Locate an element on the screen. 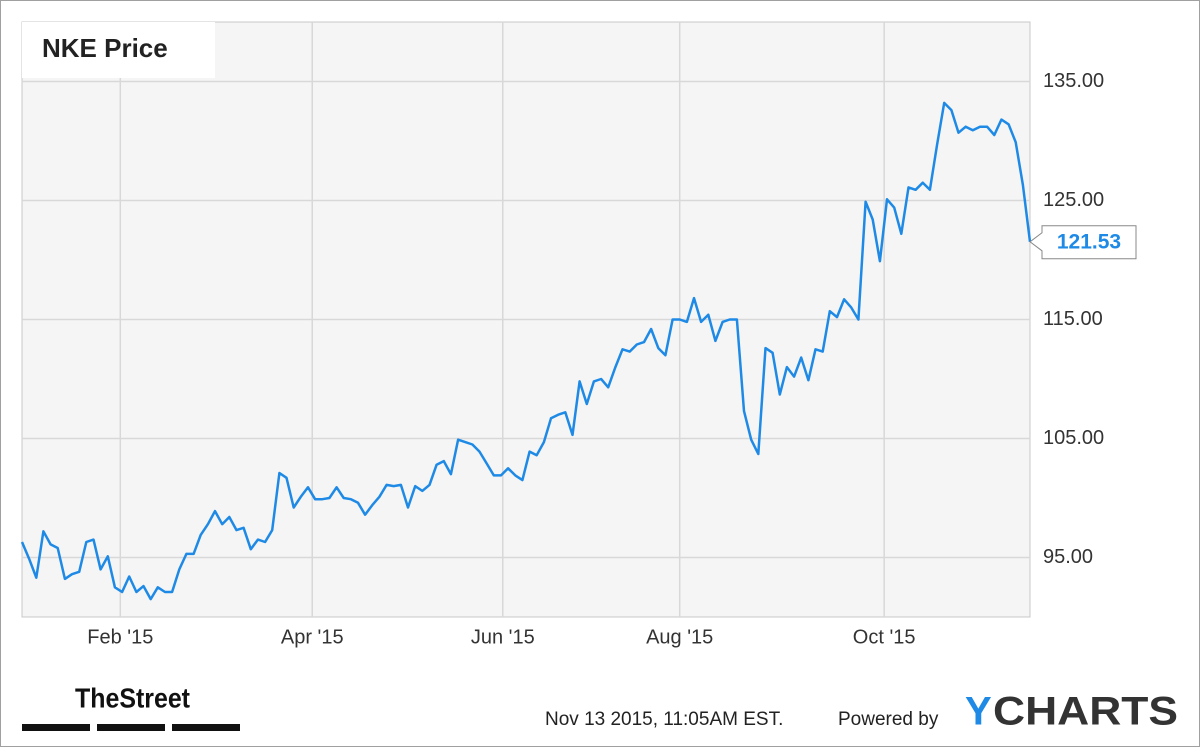 The width and height of the screenshot is (1200, 747). y-tick-label: 105.00 is located at coordinates (1073, 438).